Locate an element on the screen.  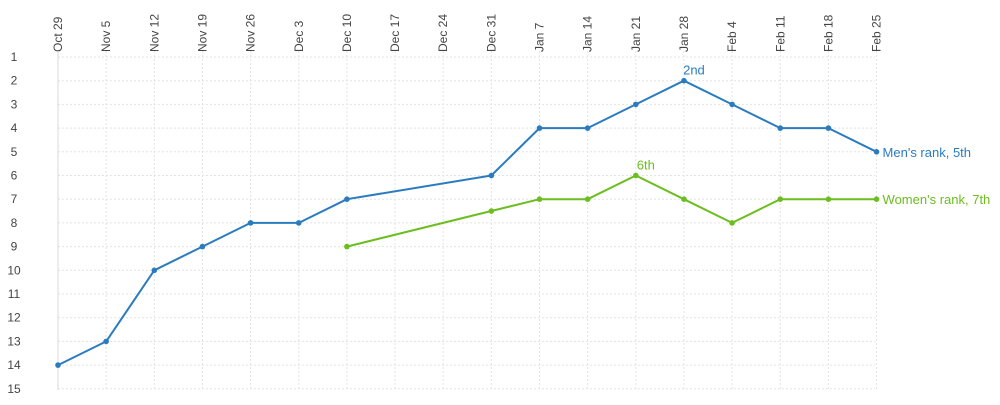
y-tick-label: 4 is located at coordinates (14, 128).